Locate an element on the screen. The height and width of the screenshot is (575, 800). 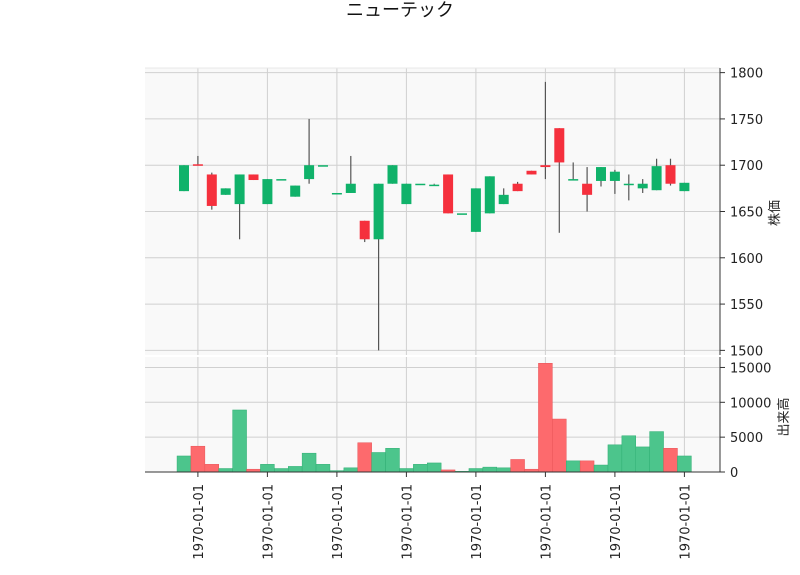
price-tick-label: 1650 is located at coordinates (746, 213).